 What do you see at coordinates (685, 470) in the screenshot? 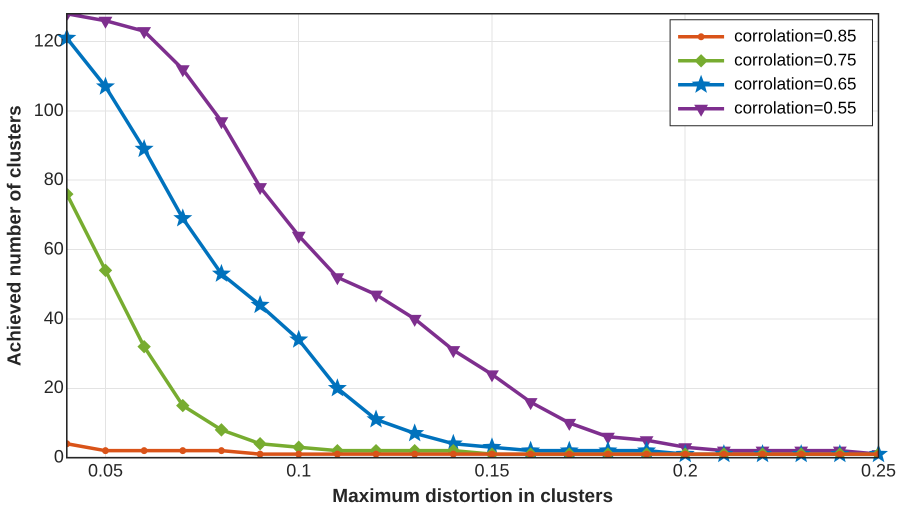
I see `x-tick-label: 0.2` at bounding box center [685, 470].